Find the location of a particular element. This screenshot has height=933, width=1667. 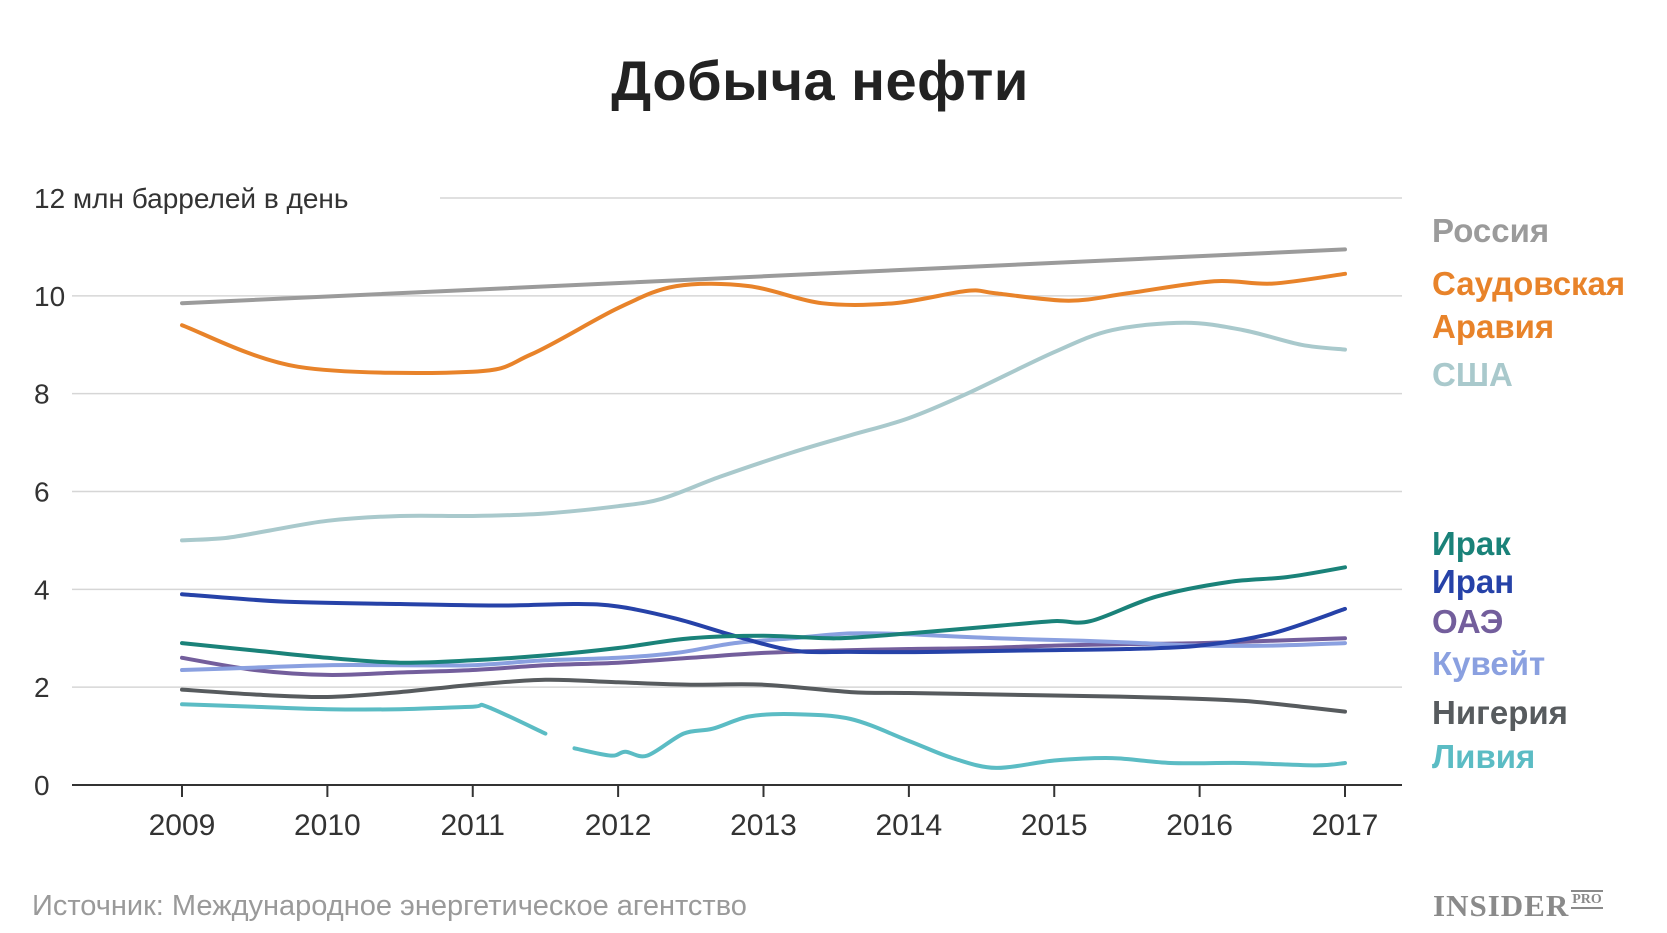

x-tick-label: 2016 is located at coordinates (1199, 825).